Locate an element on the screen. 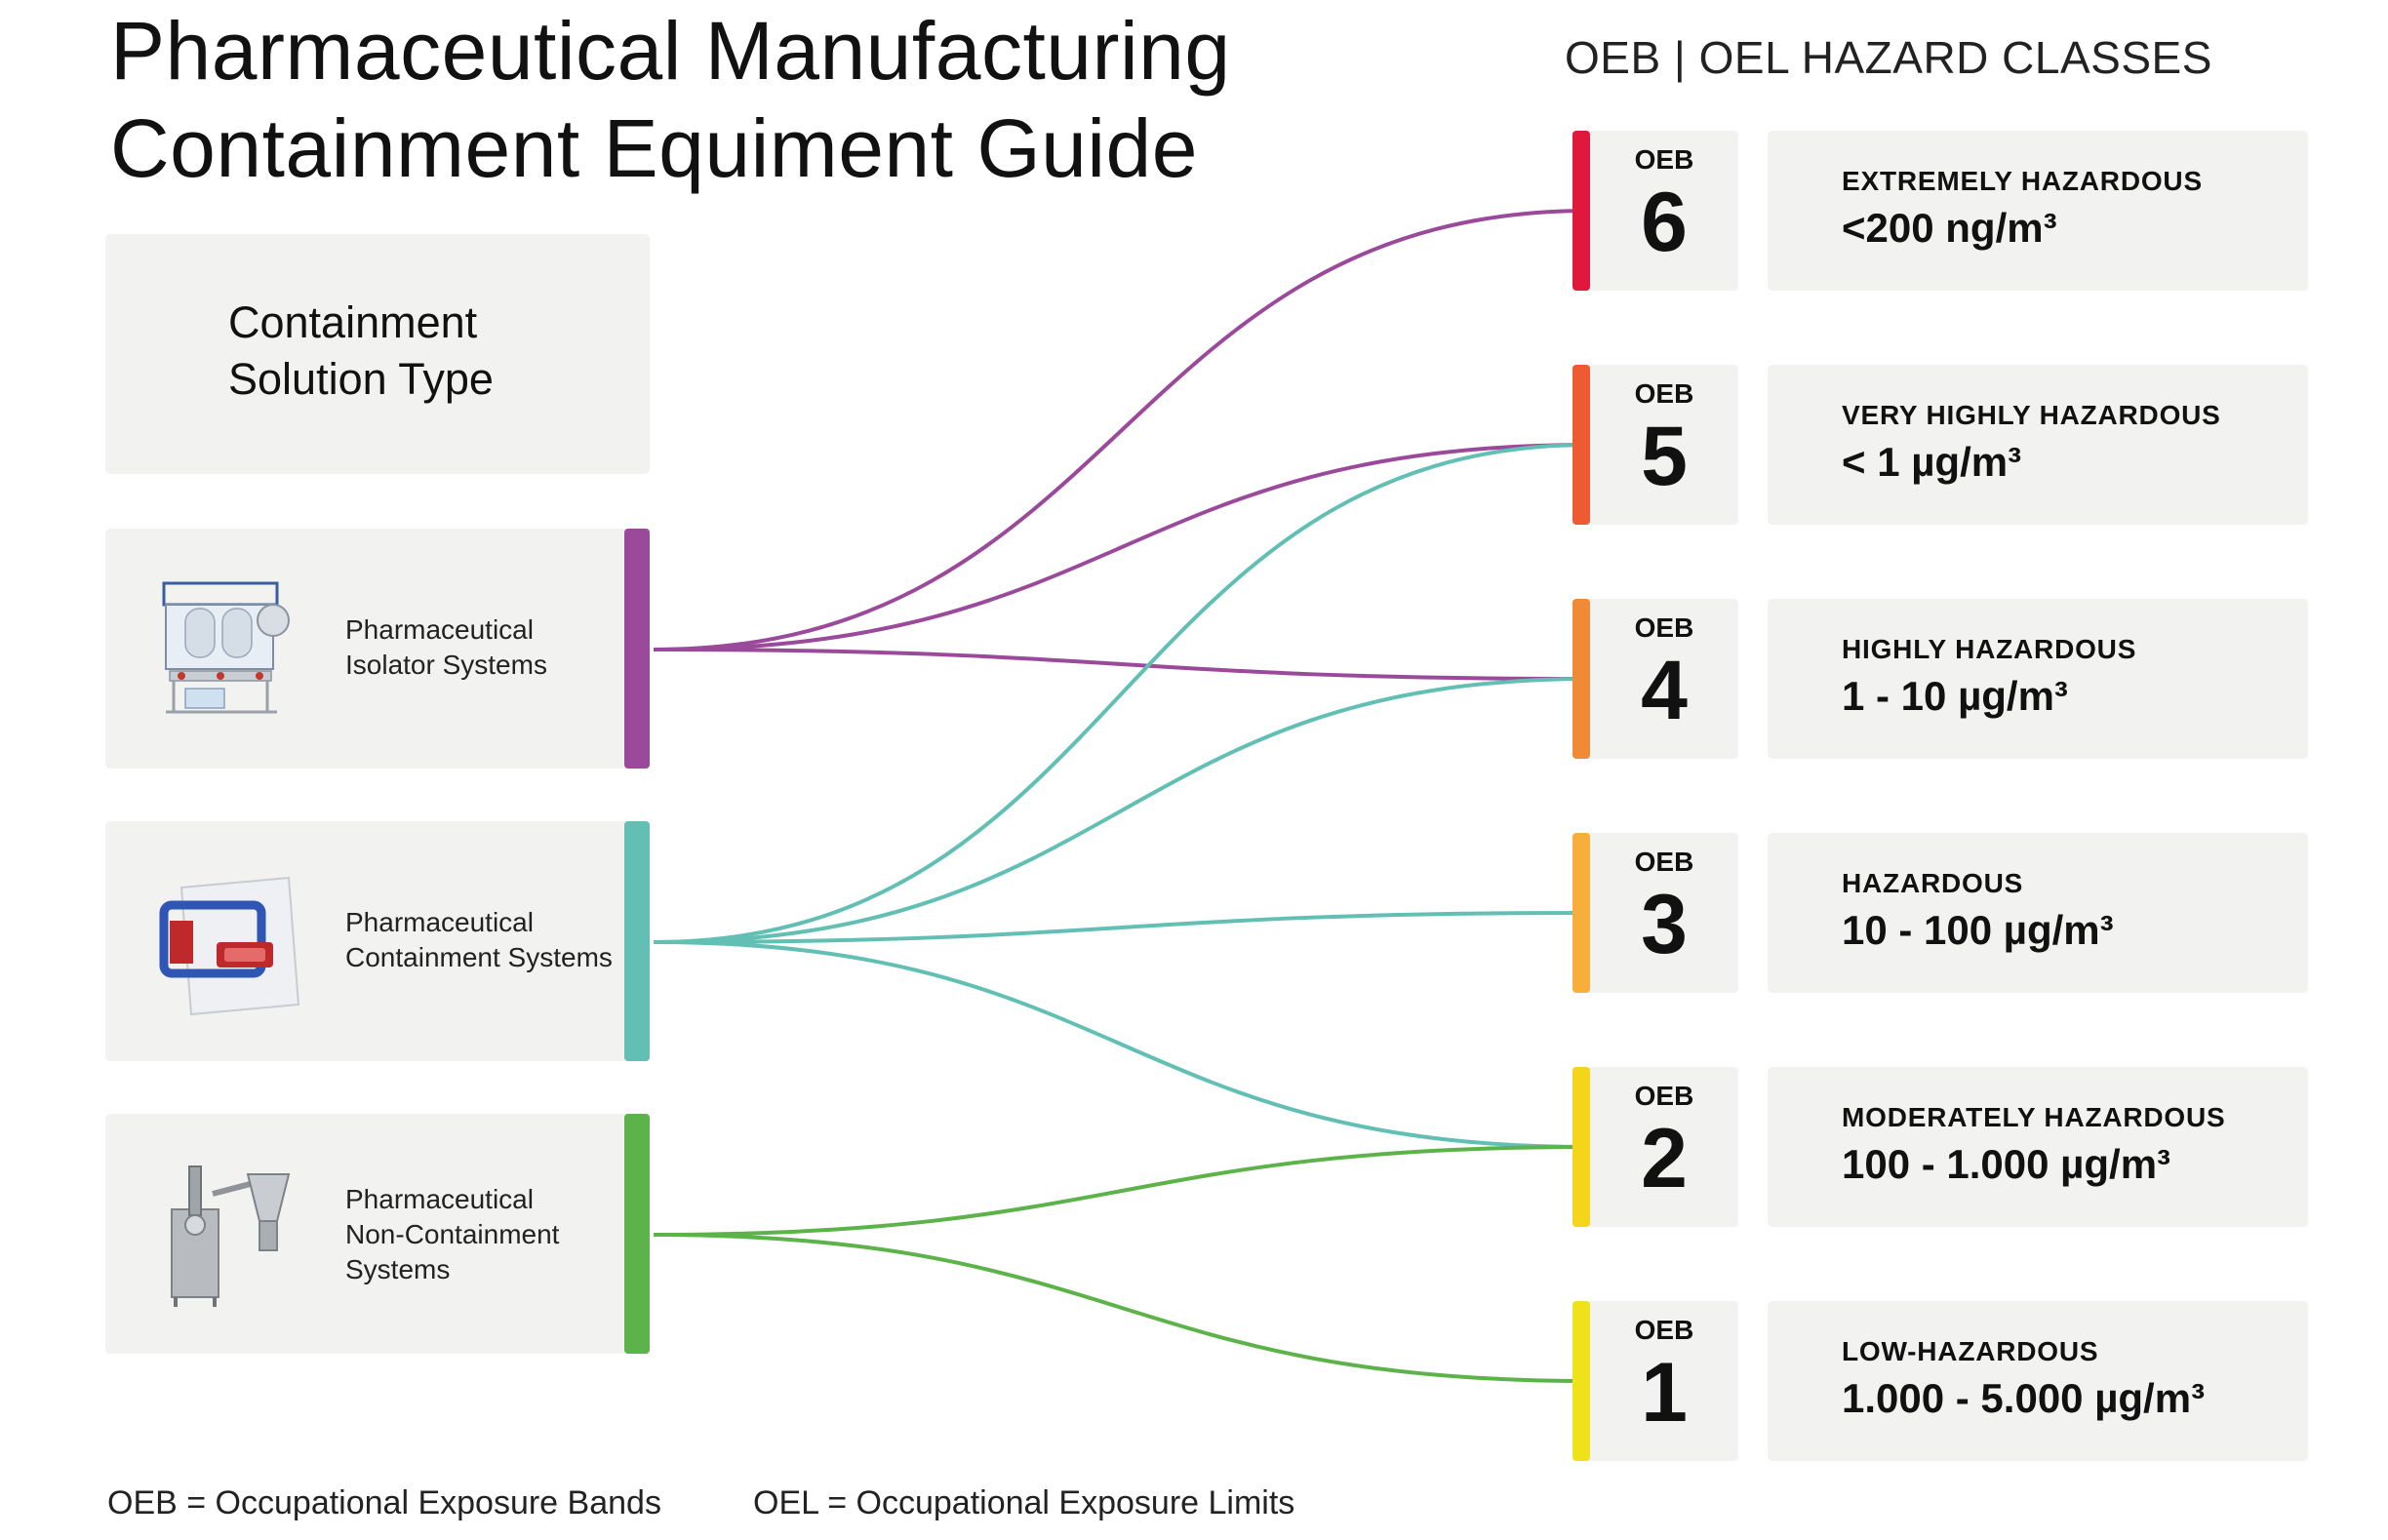 The image size is (2388, 1540). system-label: Pharmaceutical Isolator Systems is located at coordinates (446, 648).